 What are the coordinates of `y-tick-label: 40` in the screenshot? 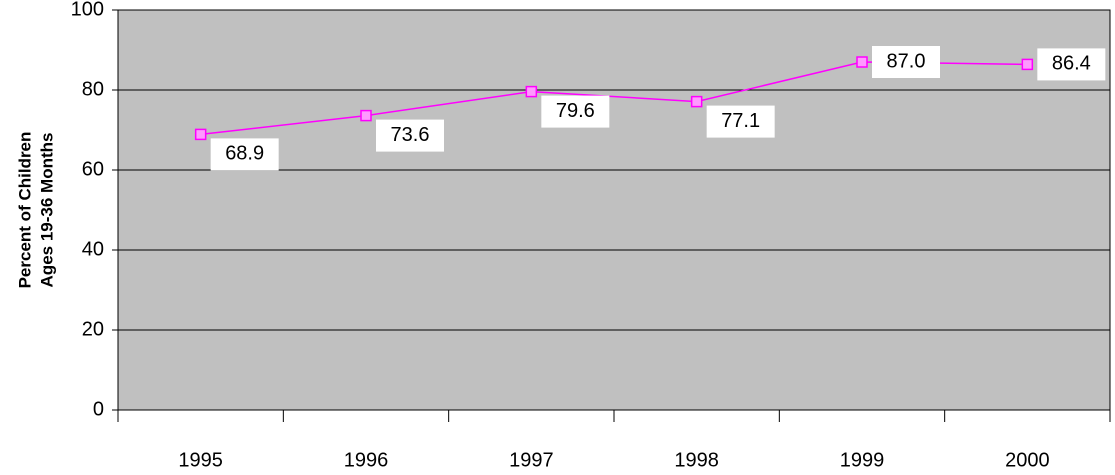 It's located at (93, 249).